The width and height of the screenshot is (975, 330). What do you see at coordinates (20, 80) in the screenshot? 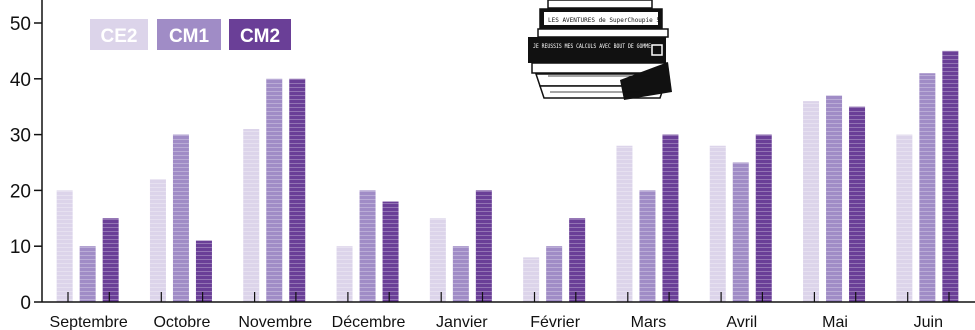
I see `y-tick-label: 40` at bounding box center [20, 80].